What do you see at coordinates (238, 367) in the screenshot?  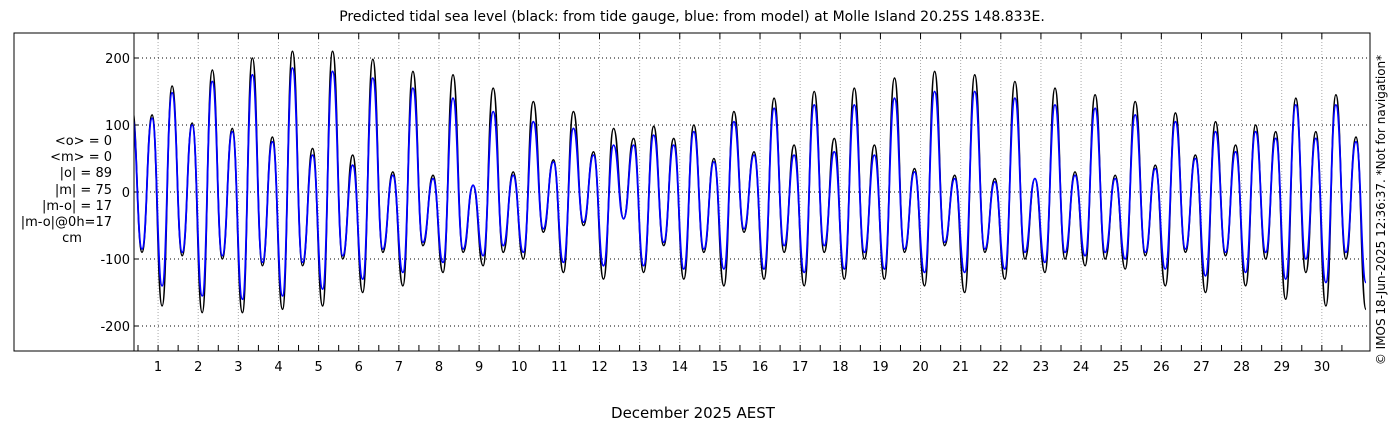 I see `x-tick-label: 3` at bounding box center [238, 367].